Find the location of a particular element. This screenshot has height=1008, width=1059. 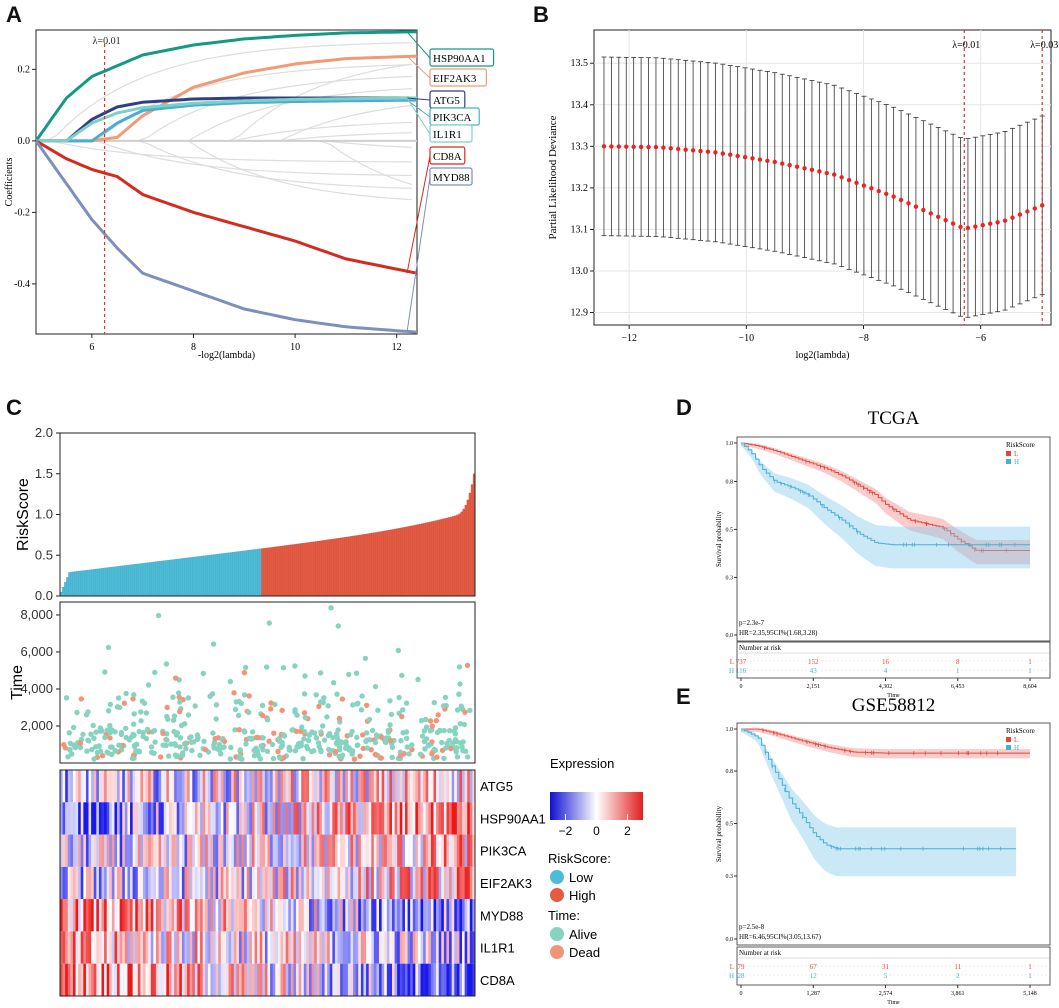

risk-count: 12 is located at coordinates (814, 976).